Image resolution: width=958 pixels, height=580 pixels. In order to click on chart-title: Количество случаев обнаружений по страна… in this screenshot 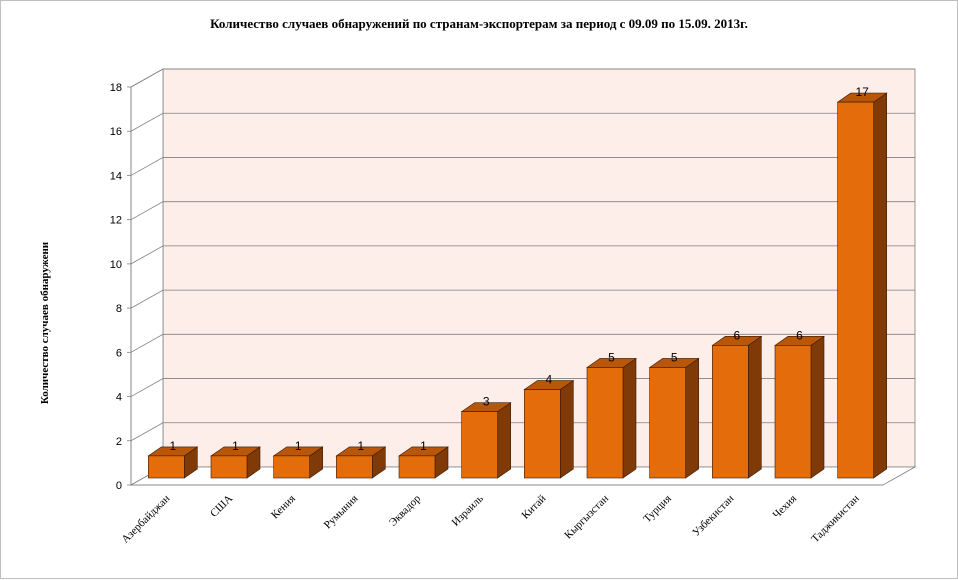, I will do `click(479, 23)`.